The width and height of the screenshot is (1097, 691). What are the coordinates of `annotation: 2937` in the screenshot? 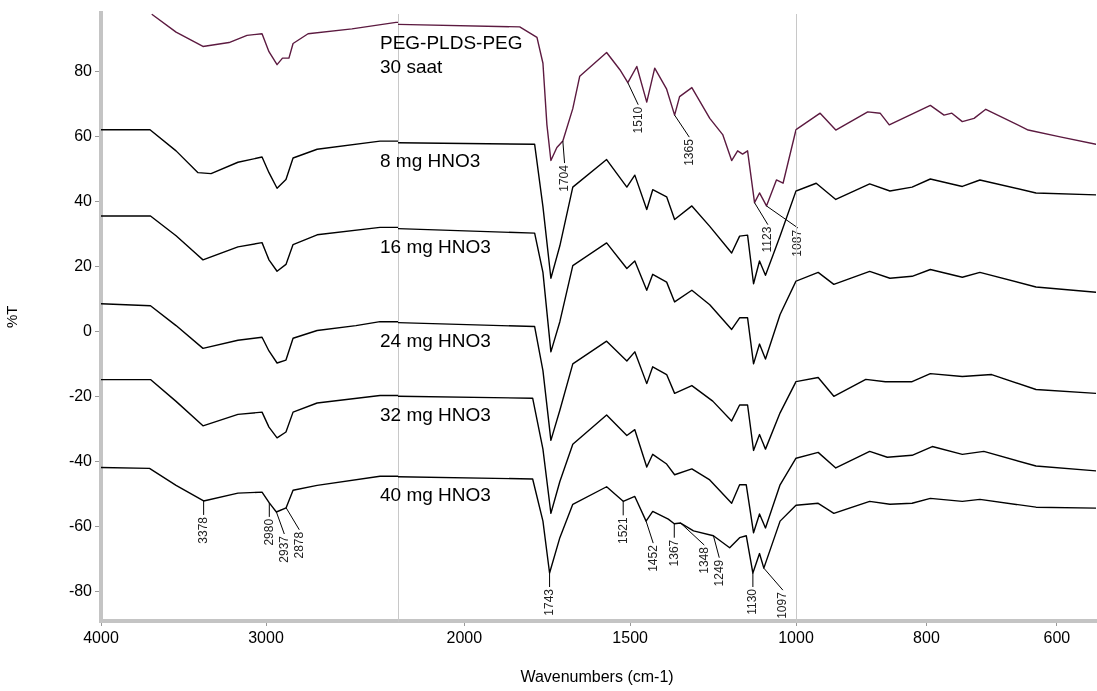 It's located at (283, 549).